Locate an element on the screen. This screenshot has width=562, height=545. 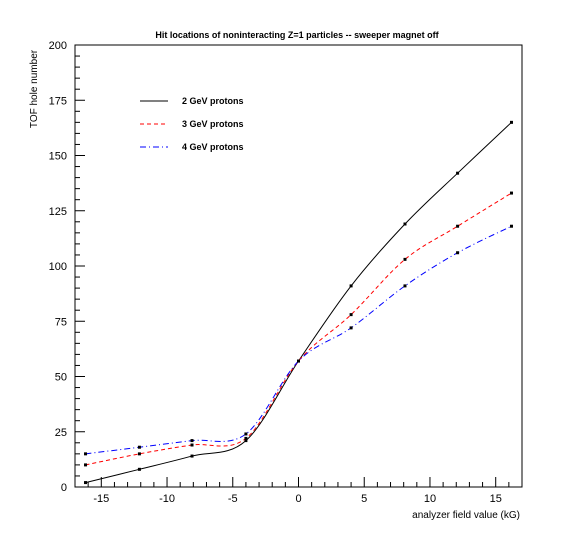
y-tick-label: 200 is located at coordinates (58, 46).